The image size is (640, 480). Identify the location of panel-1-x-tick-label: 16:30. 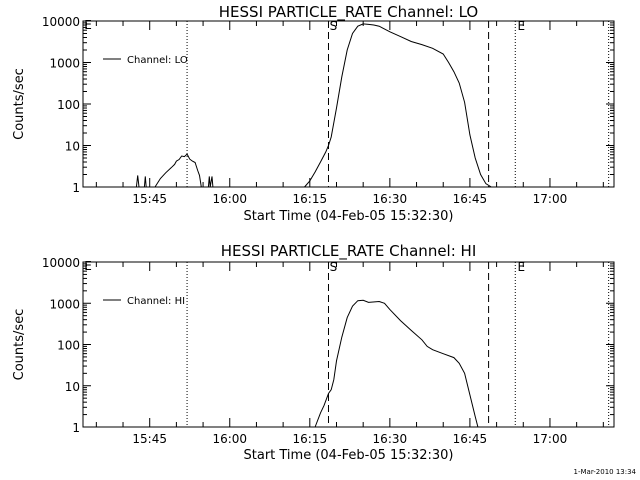
(390, 439).